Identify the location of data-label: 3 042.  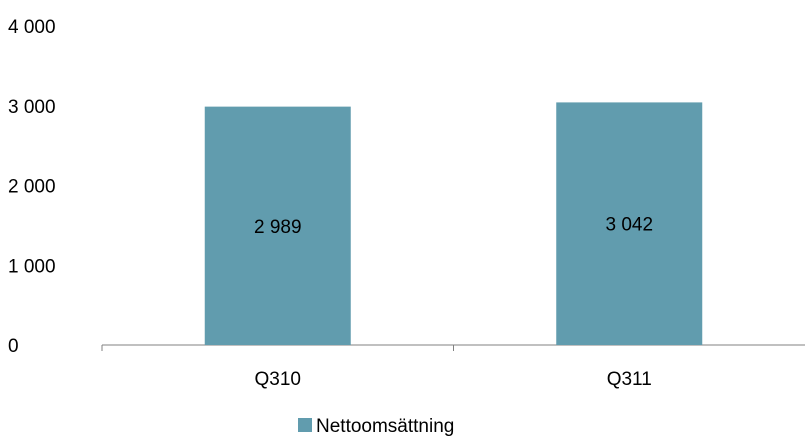
(629, 225).